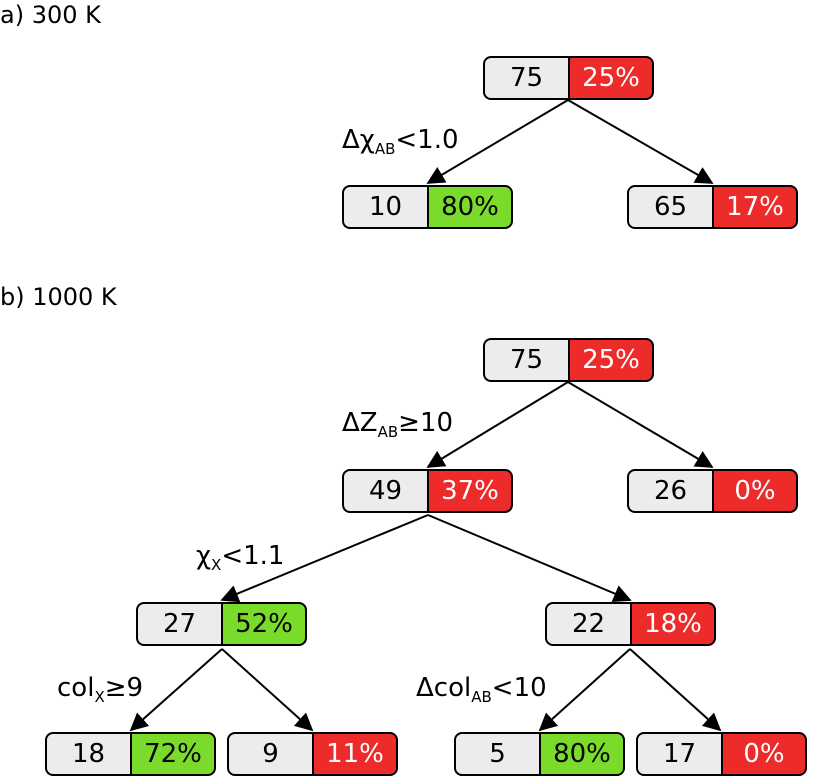 The image size is (830, 781). Describe the element at coordinates (519, 688) in the screenshot. I see `split-threshold: <10` at that location.